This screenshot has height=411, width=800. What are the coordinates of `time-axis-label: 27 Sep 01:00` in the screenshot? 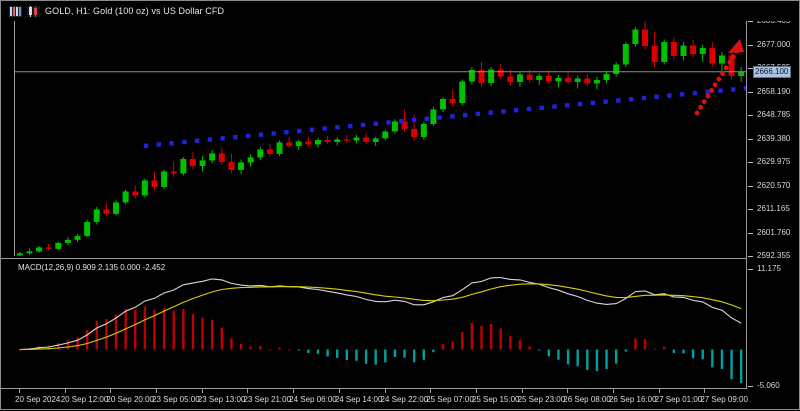 It's located at (678, 399).